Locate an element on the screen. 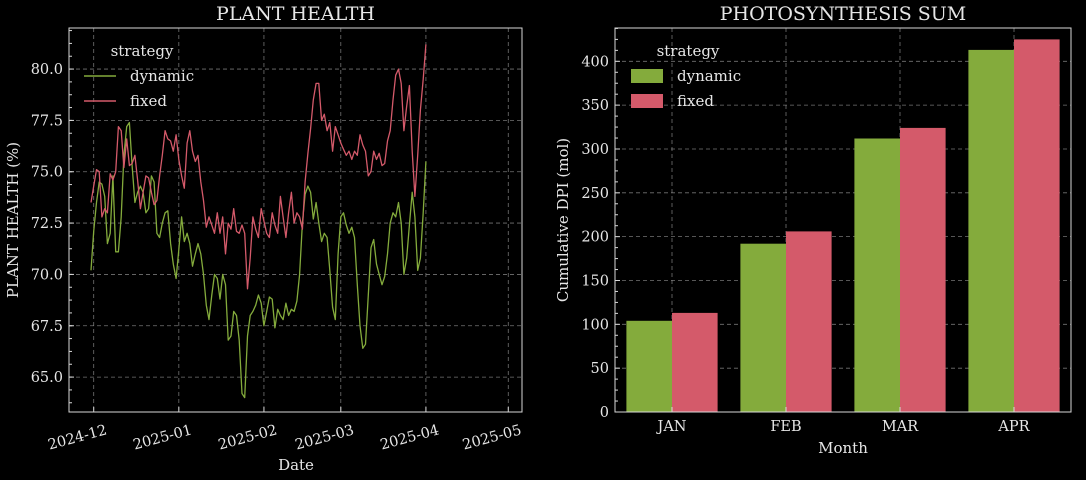 This screenshot has height=480, width=1086. legend-label-fixed-bar: fixed is located at coordinates (695, 101).